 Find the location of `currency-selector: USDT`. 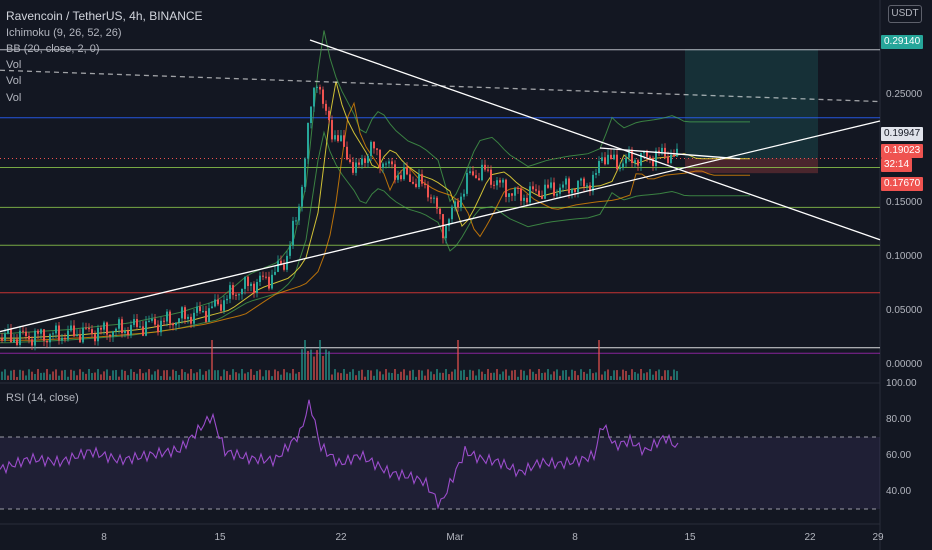

currency-selector: USDT is located at coordinates (905, 14).